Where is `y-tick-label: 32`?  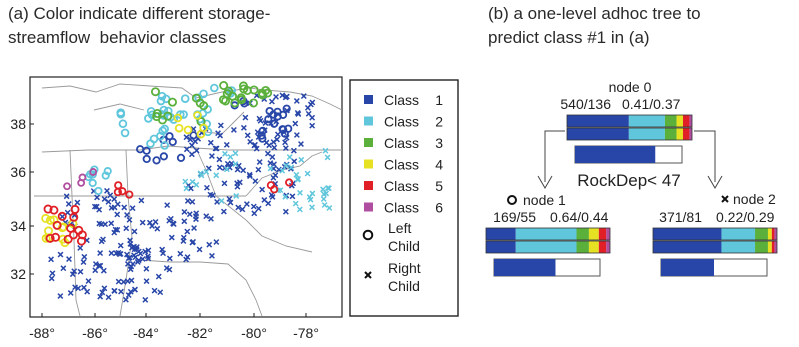
y-tick-label: 32 is located at coordinates (18, 274).